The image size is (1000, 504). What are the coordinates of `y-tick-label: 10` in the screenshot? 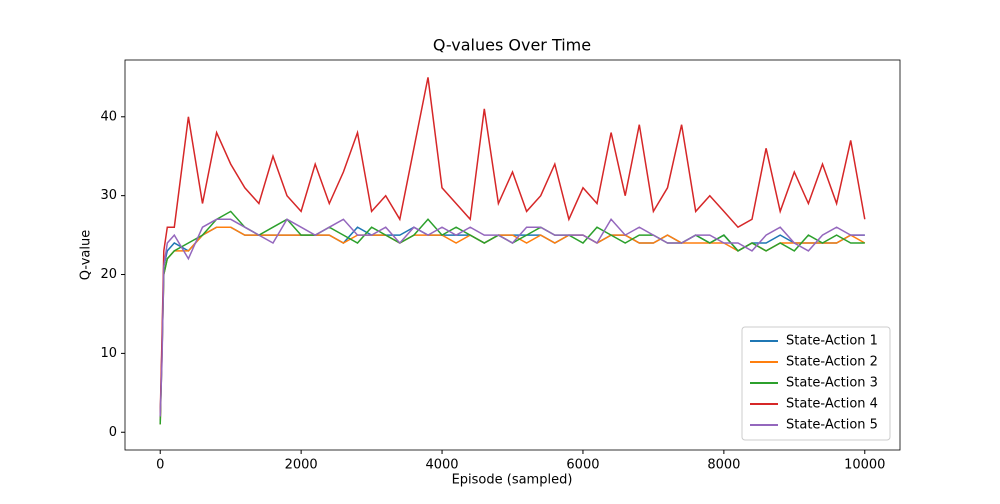 It's located at (108, 353).